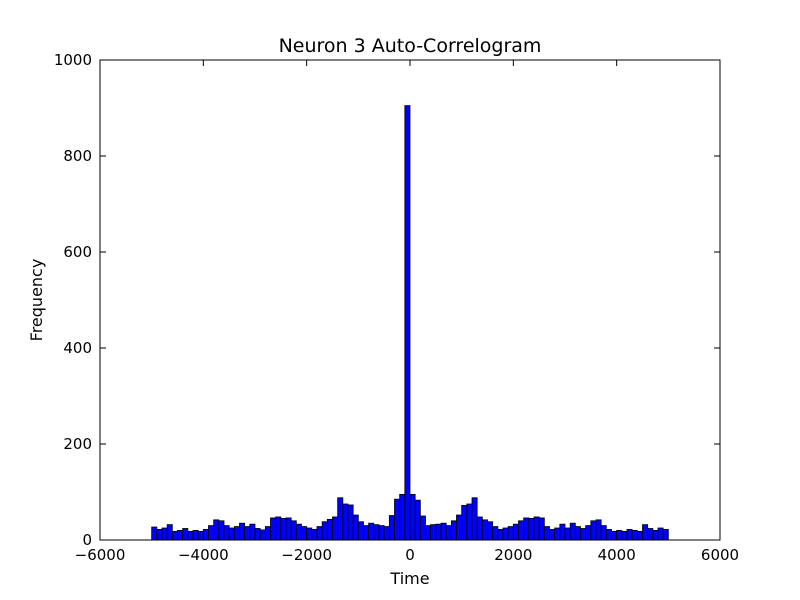 Image resolution: width=800 pixels, height=600 pixels. Describe the element at coordinates (513, 555) in the screenshot. I see `x-tick-label: 2000` at that location.